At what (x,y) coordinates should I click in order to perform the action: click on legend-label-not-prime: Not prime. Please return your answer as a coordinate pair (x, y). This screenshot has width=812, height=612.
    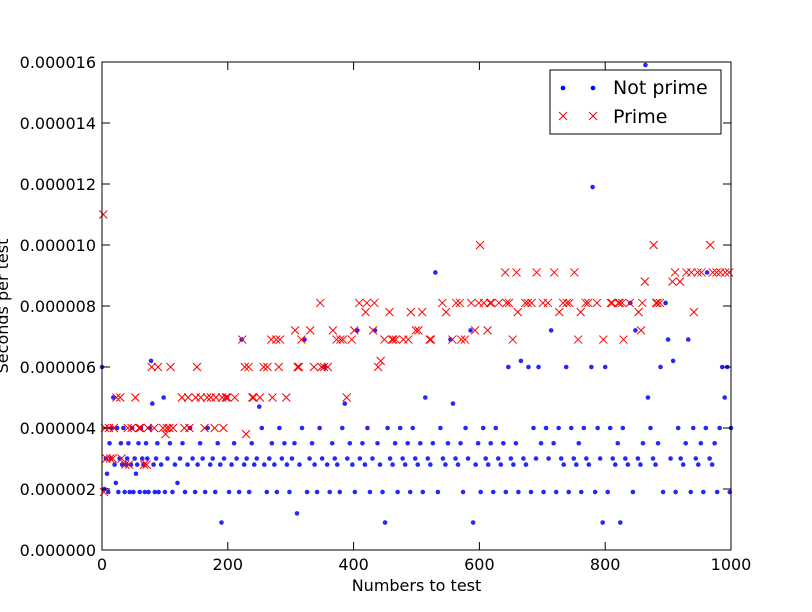
    Looking at the image, I should click on (660, 88).